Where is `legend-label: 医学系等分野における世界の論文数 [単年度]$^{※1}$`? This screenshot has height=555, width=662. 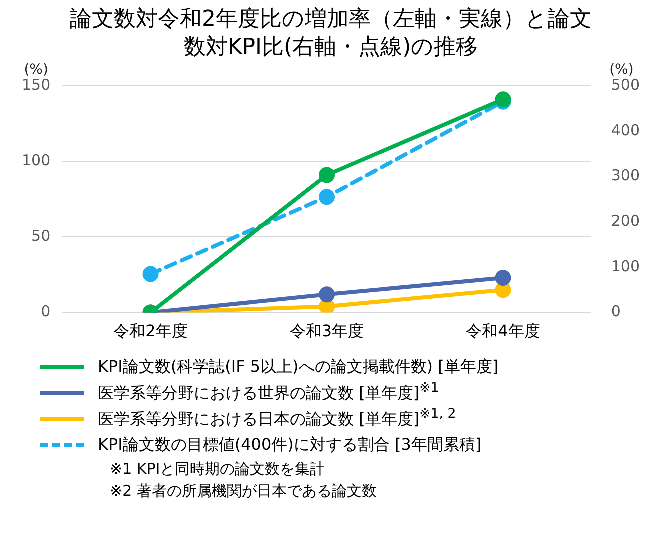
legend-label: 医学系等分野における世界の論文数 [単年度]$^{※1}$ is located at coordinates (269, 393).